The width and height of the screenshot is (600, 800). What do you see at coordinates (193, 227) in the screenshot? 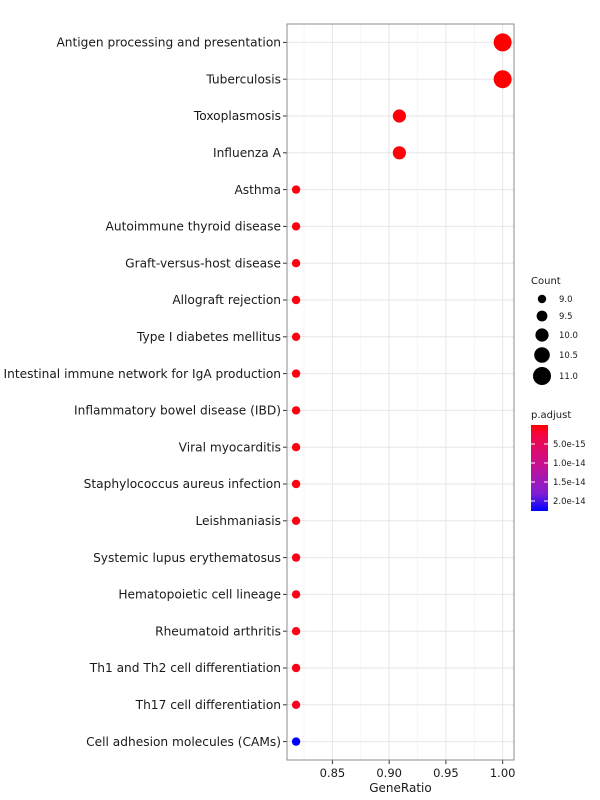
I see `y-tick-label: Autoimmune thyroid disease` at bounding box center [193, 227].